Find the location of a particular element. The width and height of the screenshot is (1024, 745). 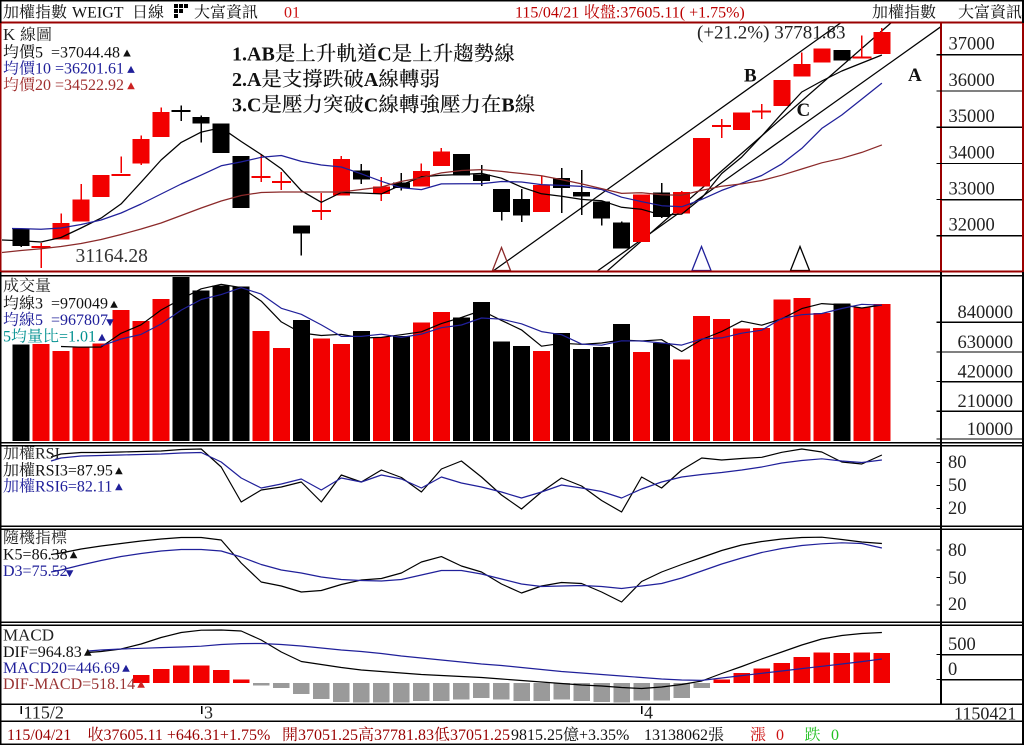

svg-text: 34000 is located at coordinates (972, 153).